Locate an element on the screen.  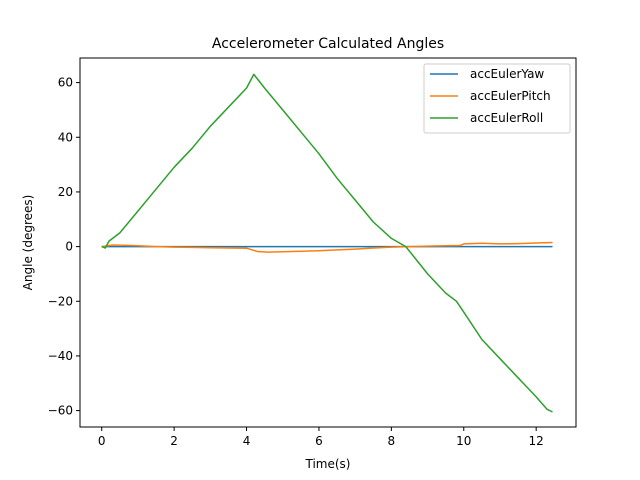
x-axis: 0 2 4 6 8 10 12 is located at coordinates (321, 437).